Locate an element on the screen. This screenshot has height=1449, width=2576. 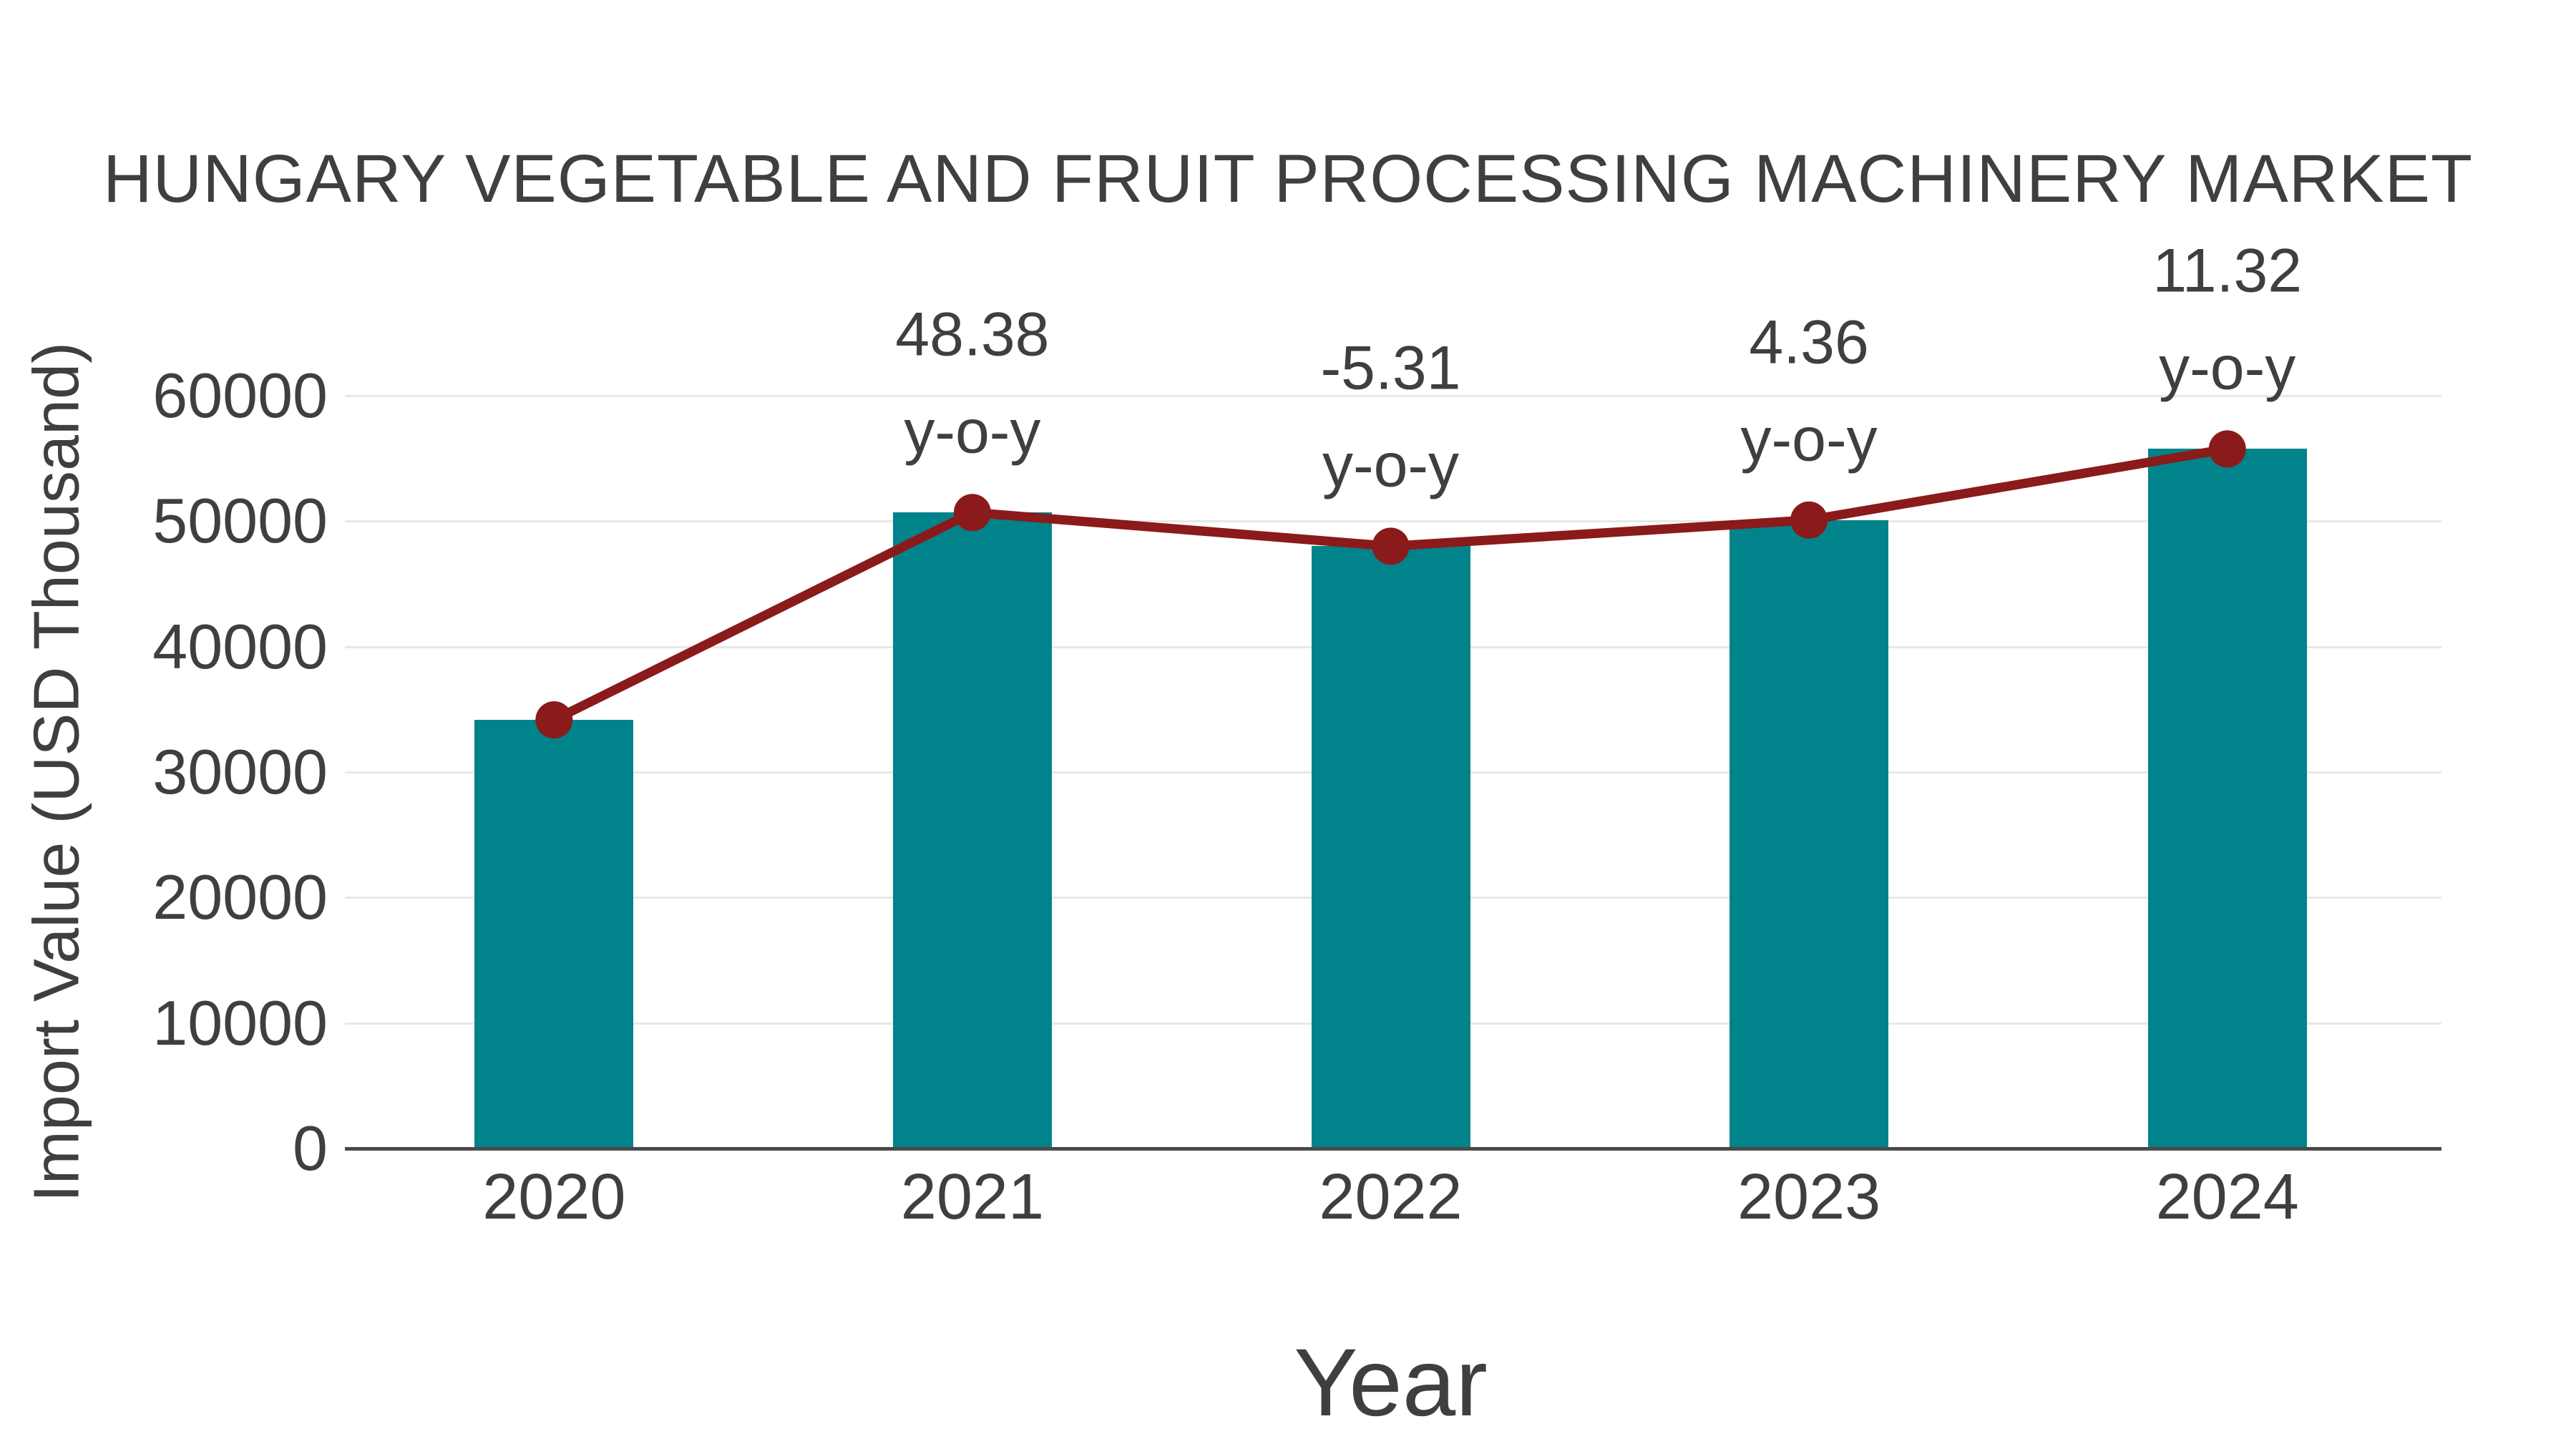
annotation-2023: 4.36 y-o-y is located at coordinates (1809, 391).